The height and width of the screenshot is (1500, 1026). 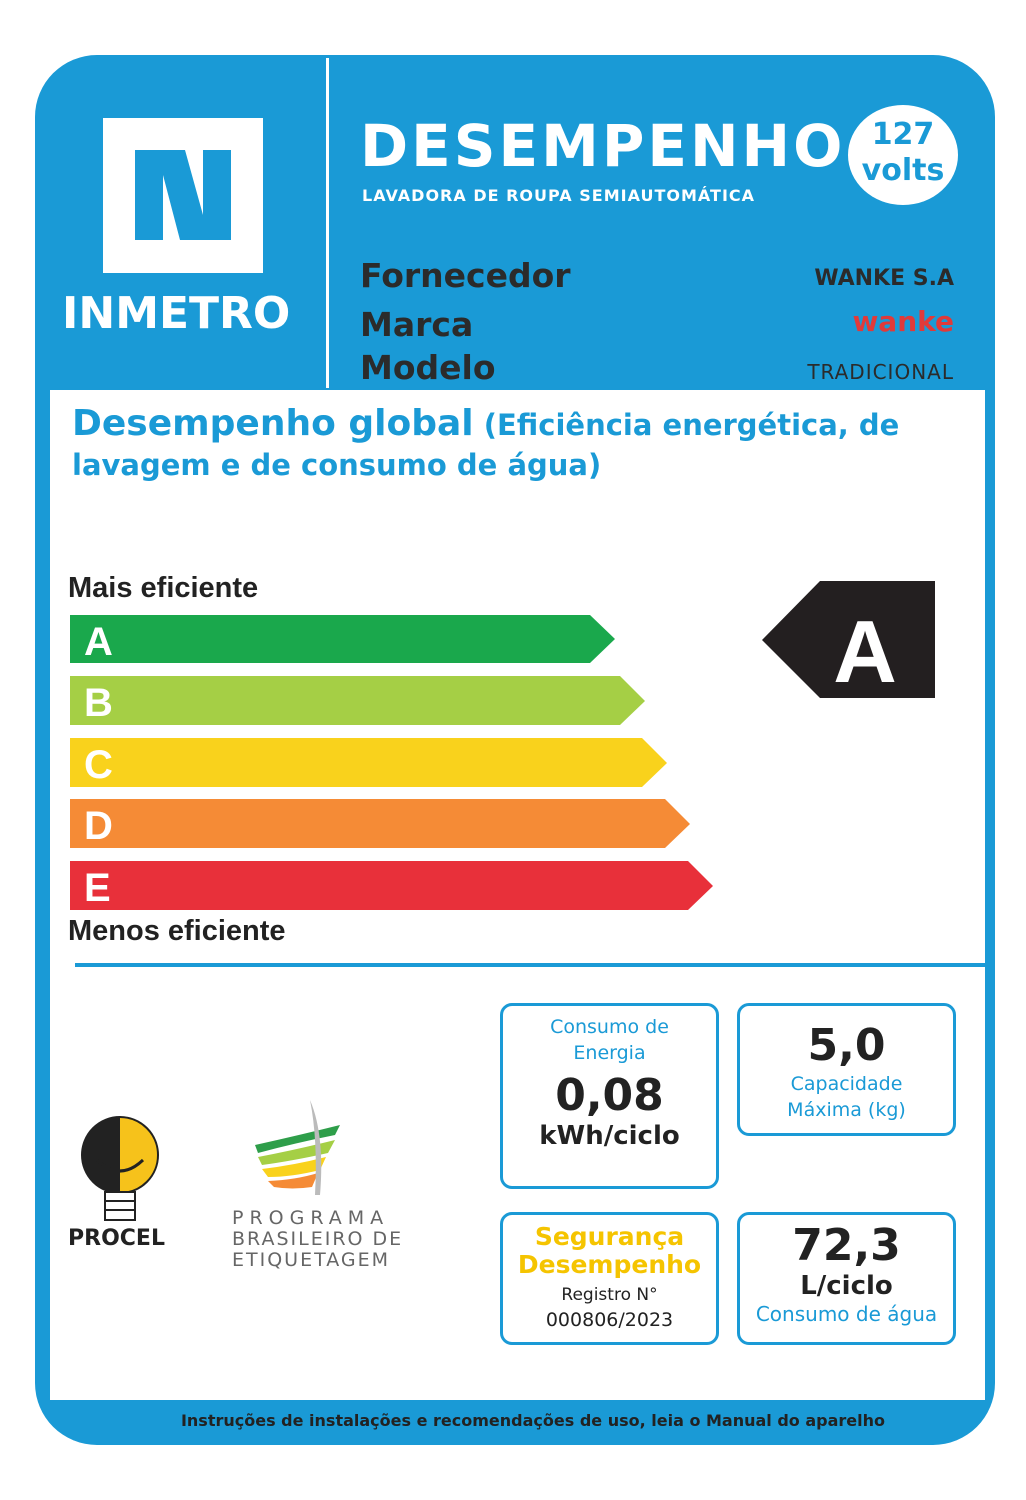 What do you see at coordinates (903, 170) in the screenshot?
I see `voltage-unit: volts` at bounding box center [903, 170].